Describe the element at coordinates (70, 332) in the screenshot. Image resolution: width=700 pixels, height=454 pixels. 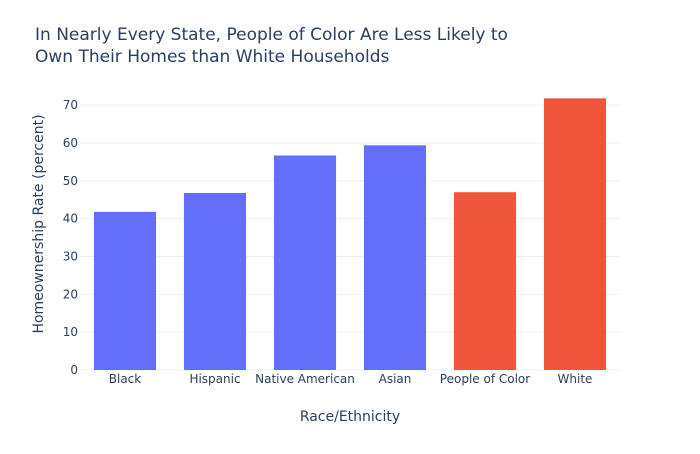
I see `y-tick-label: 10` at that location.